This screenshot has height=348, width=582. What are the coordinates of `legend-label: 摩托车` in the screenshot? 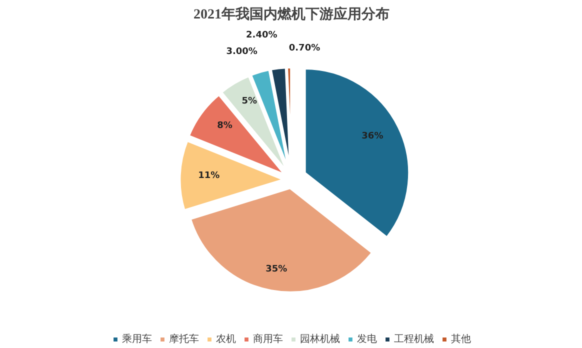 It's located at (184, 339).